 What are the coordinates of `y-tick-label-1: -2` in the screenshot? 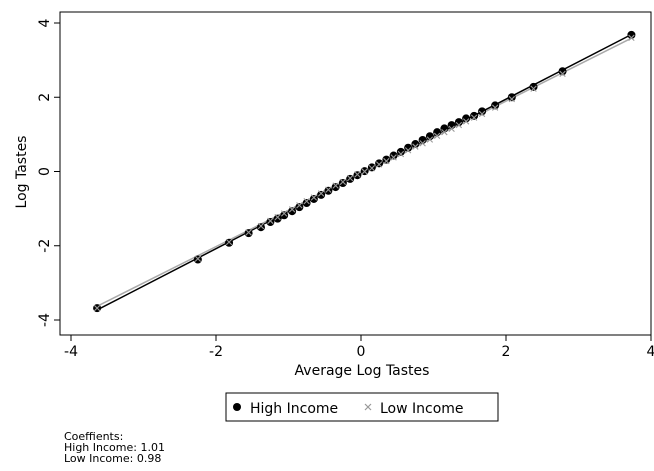 It's located at (45, 246).